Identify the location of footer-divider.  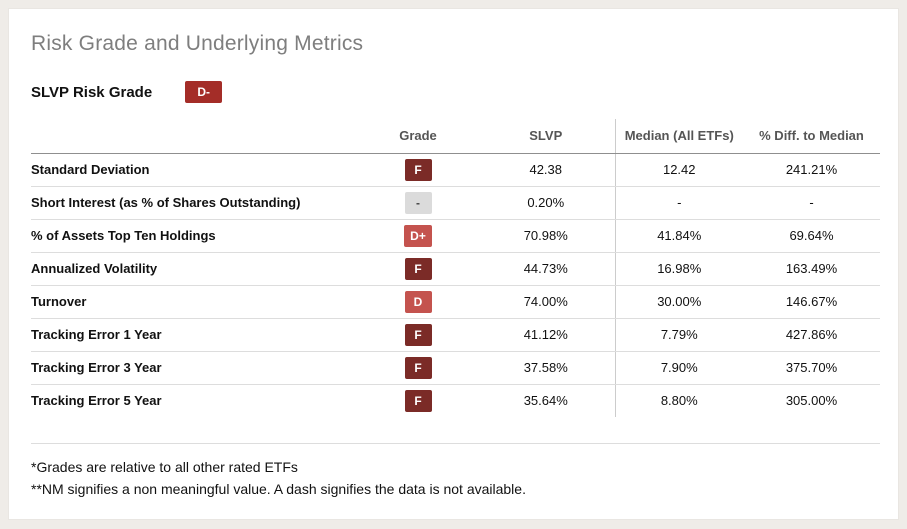
(455, 443).